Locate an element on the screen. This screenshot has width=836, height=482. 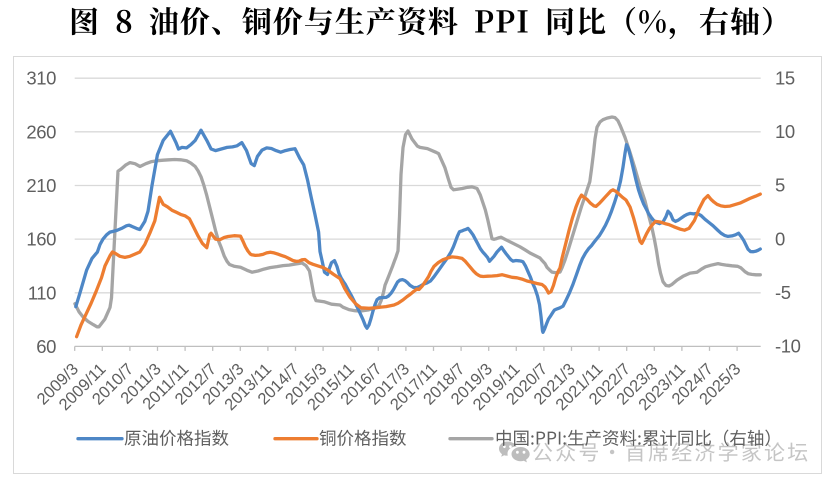
svg-text: 15 is located at coordinates (785, 77).